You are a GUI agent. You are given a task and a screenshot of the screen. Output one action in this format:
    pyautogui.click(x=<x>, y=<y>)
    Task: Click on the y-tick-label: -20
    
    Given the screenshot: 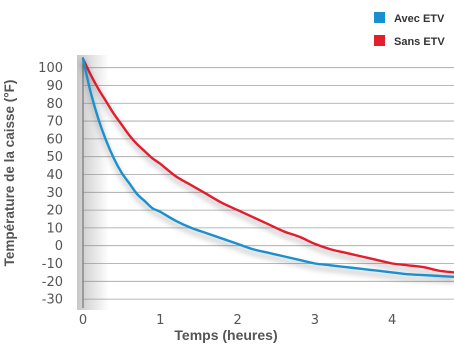 What is the action you would take?
    pyautogui.click(x=52, y=282)
    